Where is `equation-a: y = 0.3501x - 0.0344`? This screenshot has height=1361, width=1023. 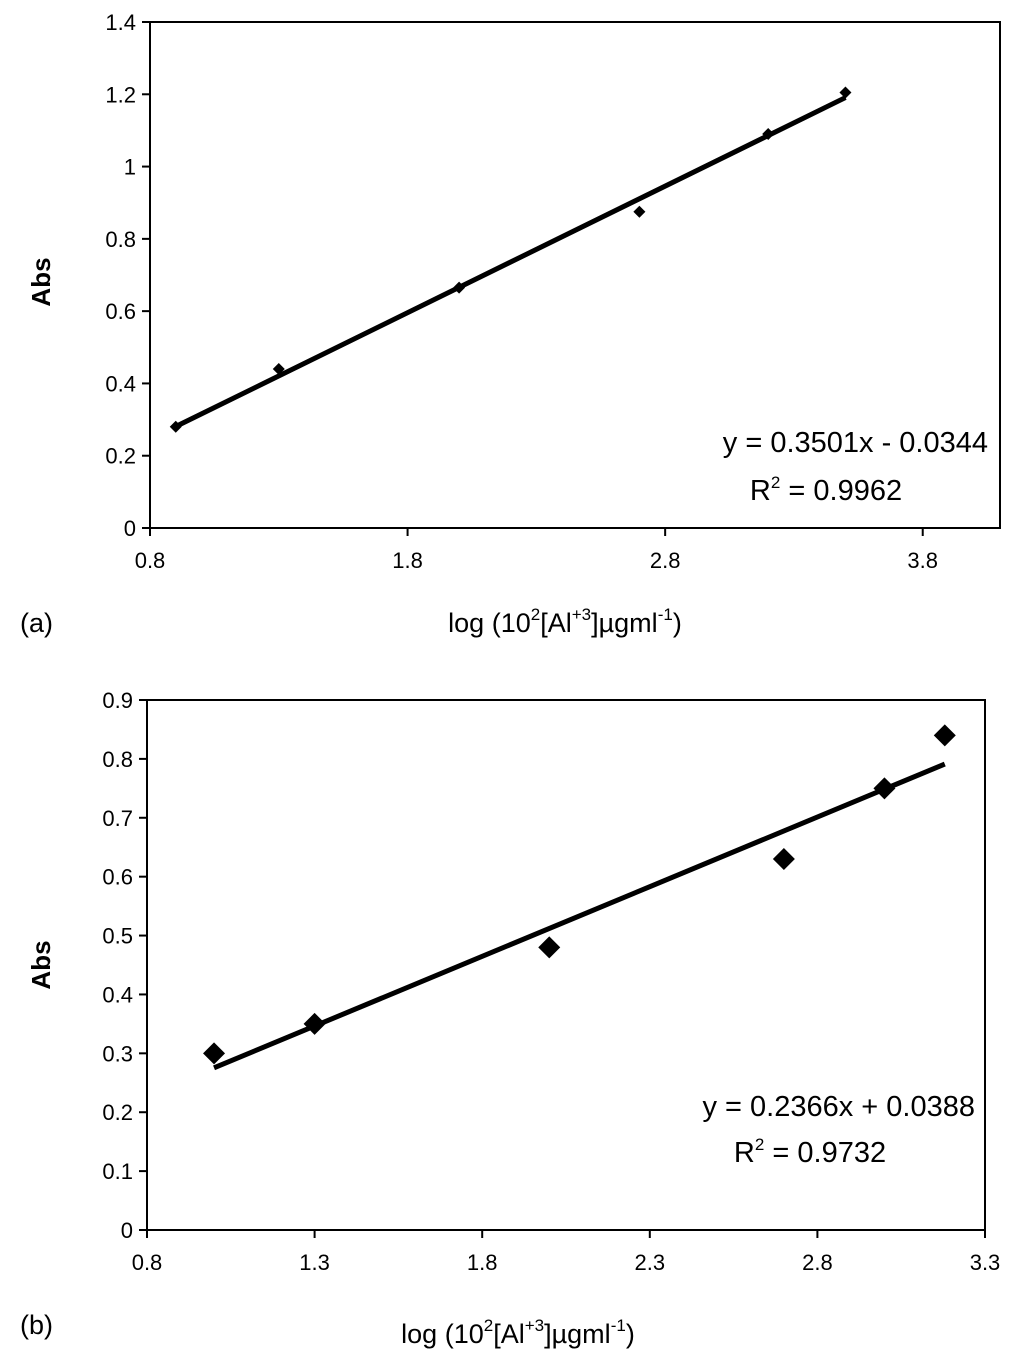 equation-a: y = 0.3501x - 0.0344 is located at coordinates (855, 443).